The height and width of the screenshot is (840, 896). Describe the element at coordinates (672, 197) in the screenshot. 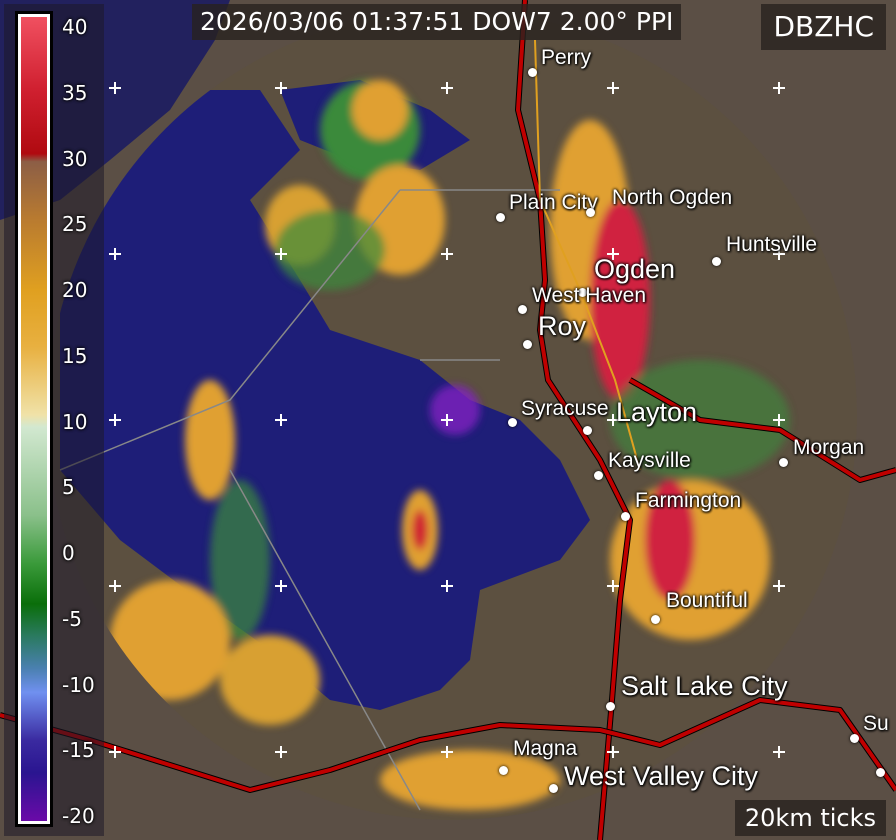

I see `city-label-north-ogden: North Ogden` at that location.